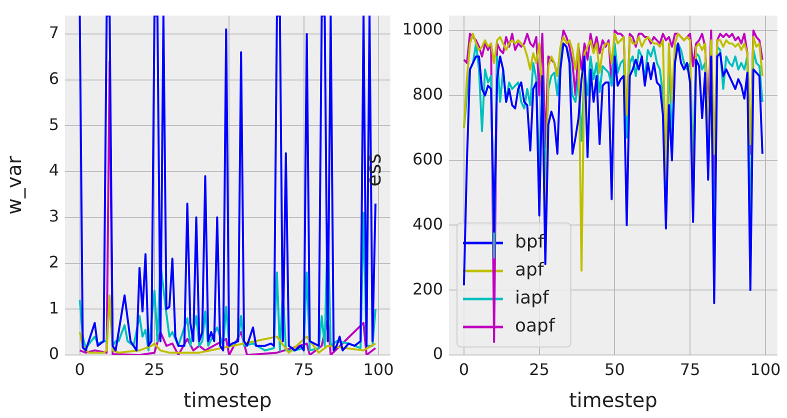 The height and width of the screenshot is (418, 787). What do you see at coordinates (427, 288) in the screenshot?
I see `y-tick-label: 200` at bounding box center [427, 288].